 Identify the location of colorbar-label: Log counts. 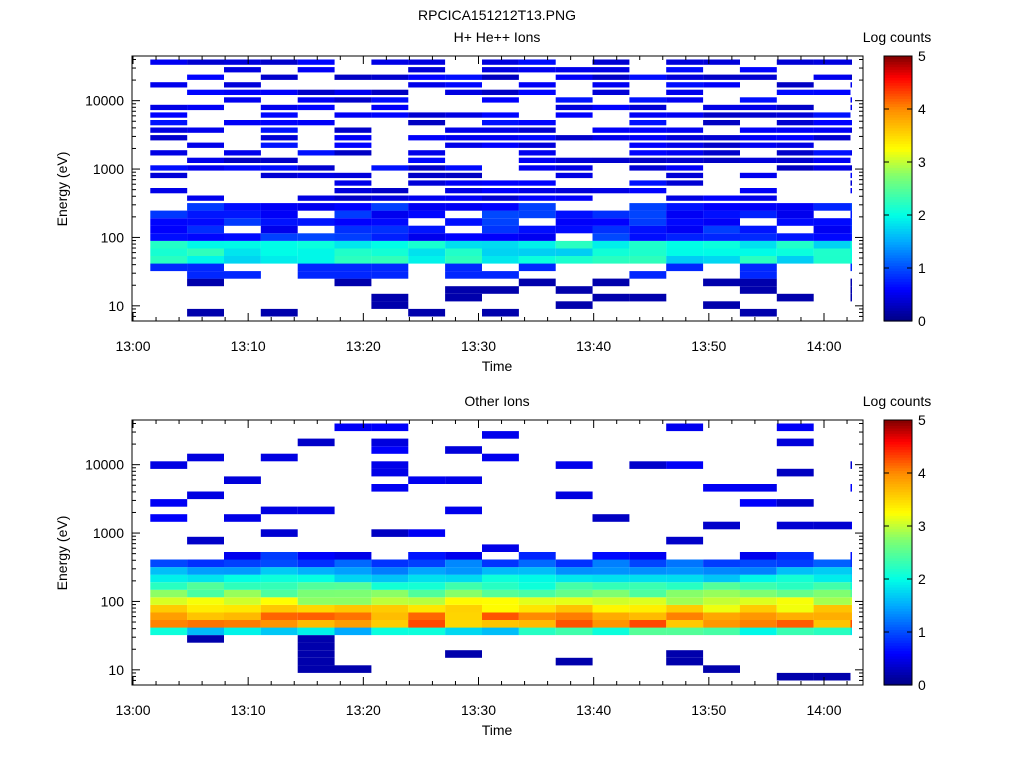
(897, 401).